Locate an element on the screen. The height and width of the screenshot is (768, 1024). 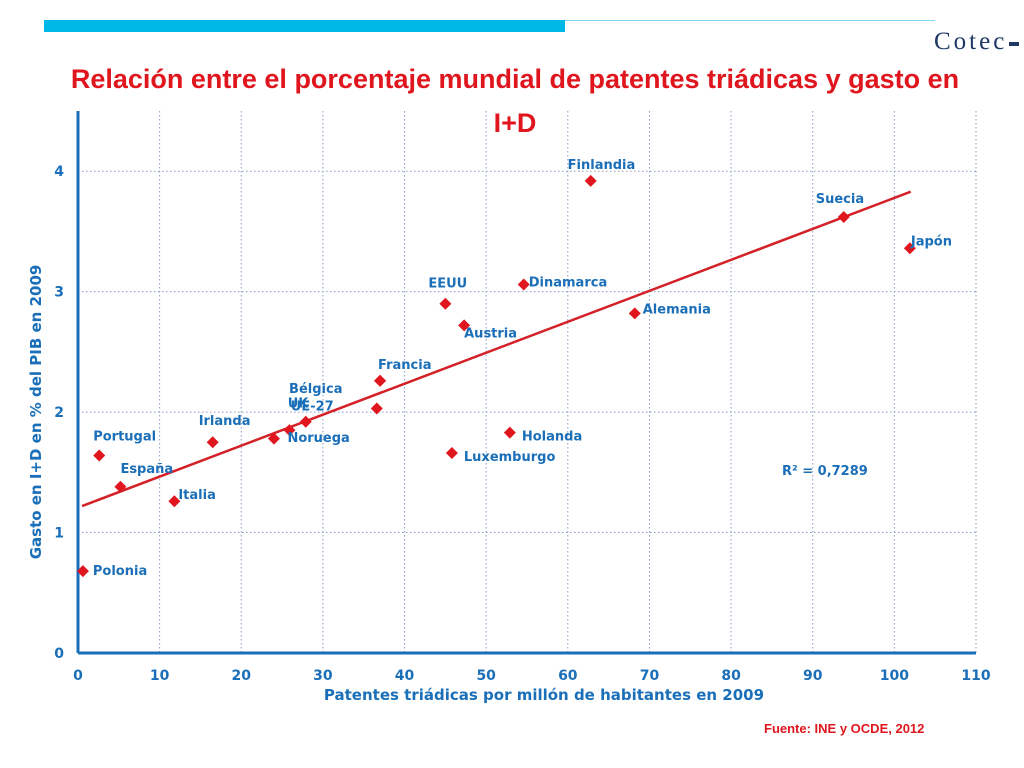
header-rule is located at coordinates (750, 20).